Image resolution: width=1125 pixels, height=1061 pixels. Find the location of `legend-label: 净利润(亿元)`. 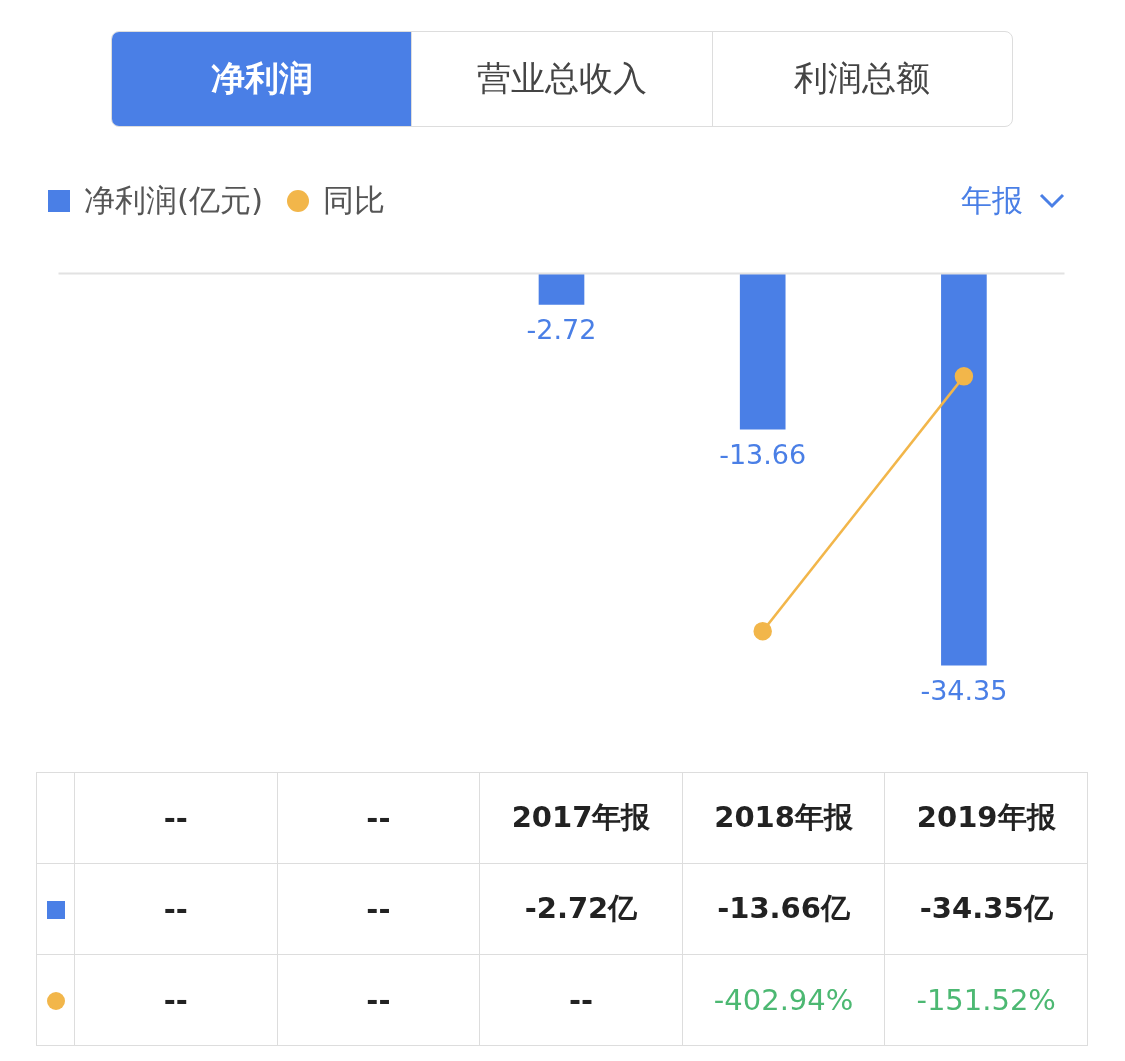

legend-label: 净利润(亿元) is located at coordinates (174, 200).